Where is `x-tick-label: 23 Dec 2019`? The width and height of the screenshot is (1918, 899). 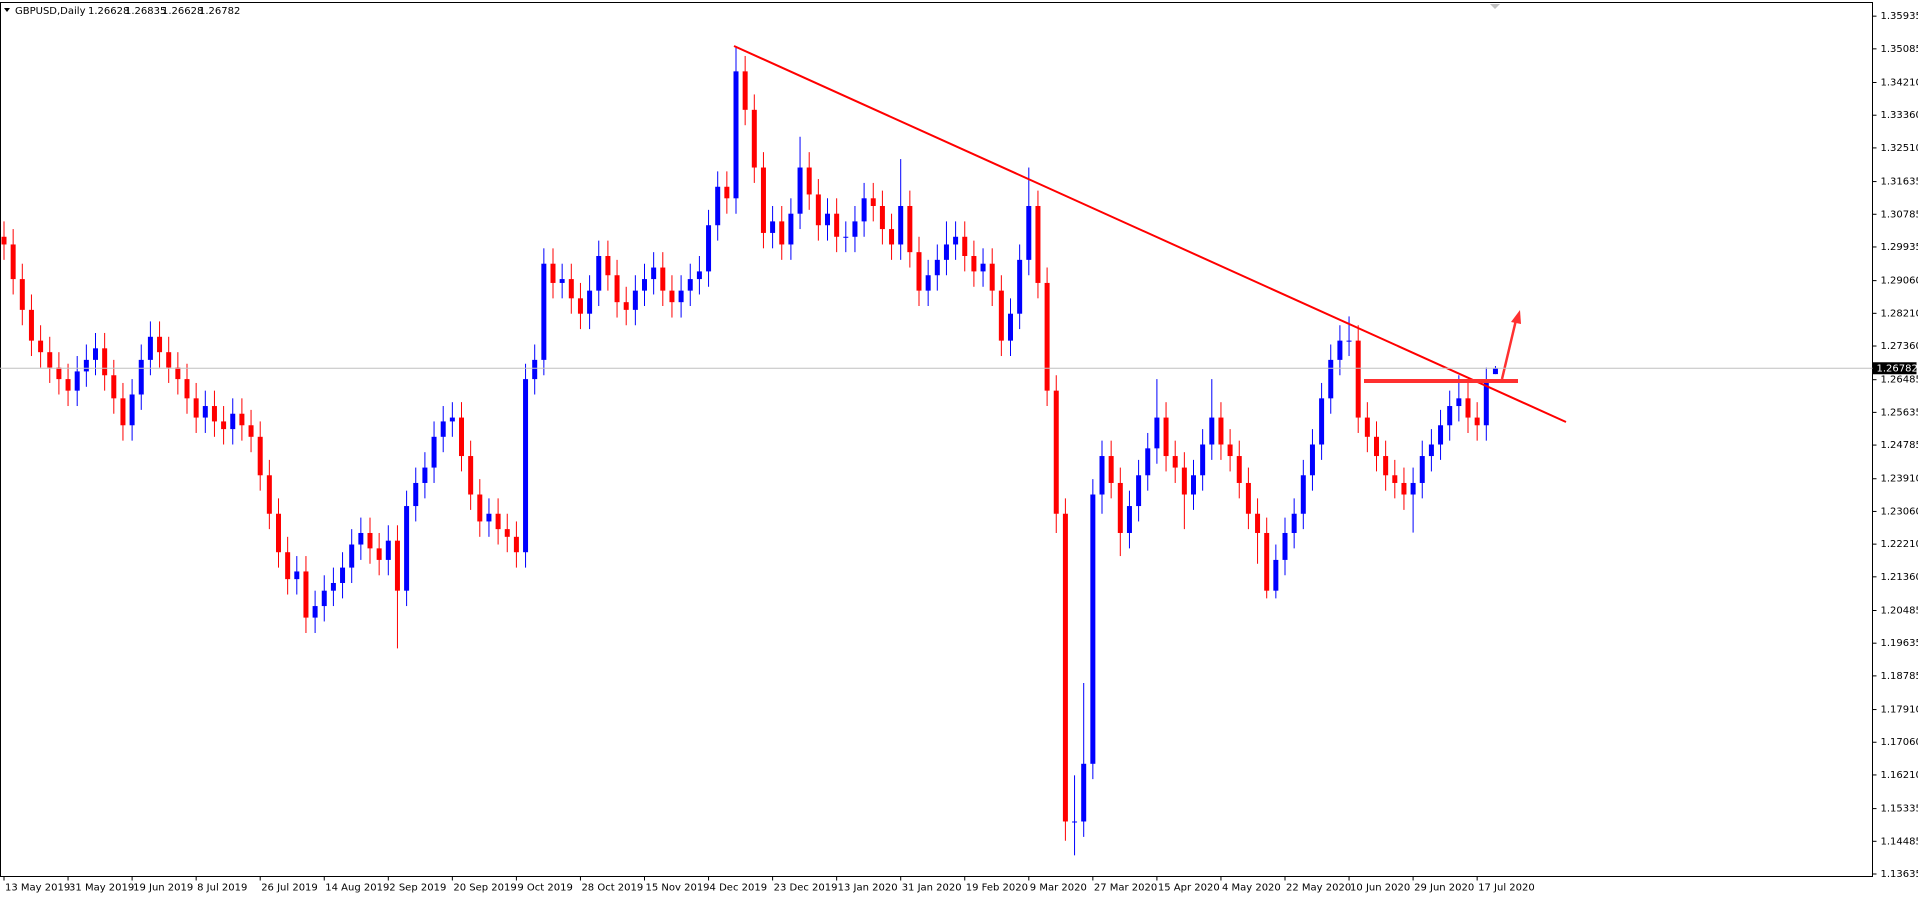
x-tick-label: 23 Dec 2019 is located at coordinates (806, 888).